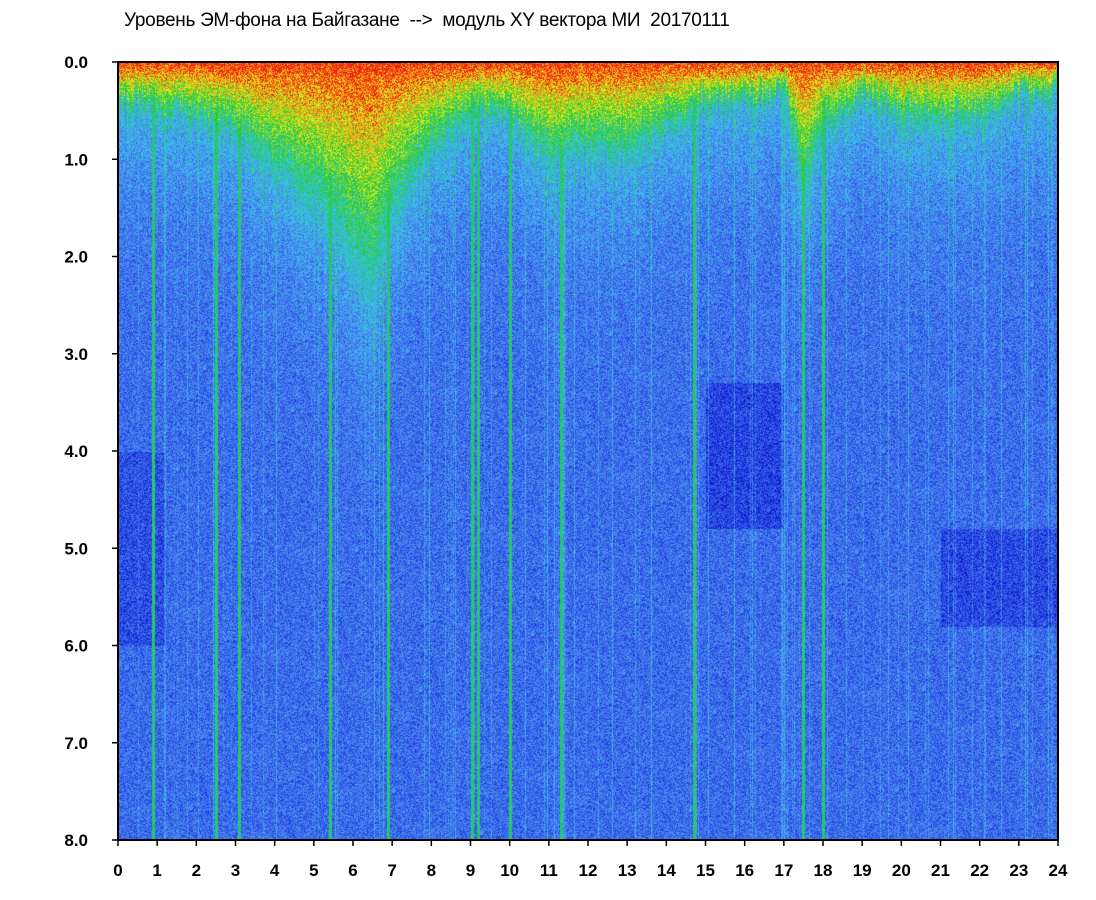 The image size is (1096, 900). I want to click on y-tick-label: 3.0, so click(76, 354).